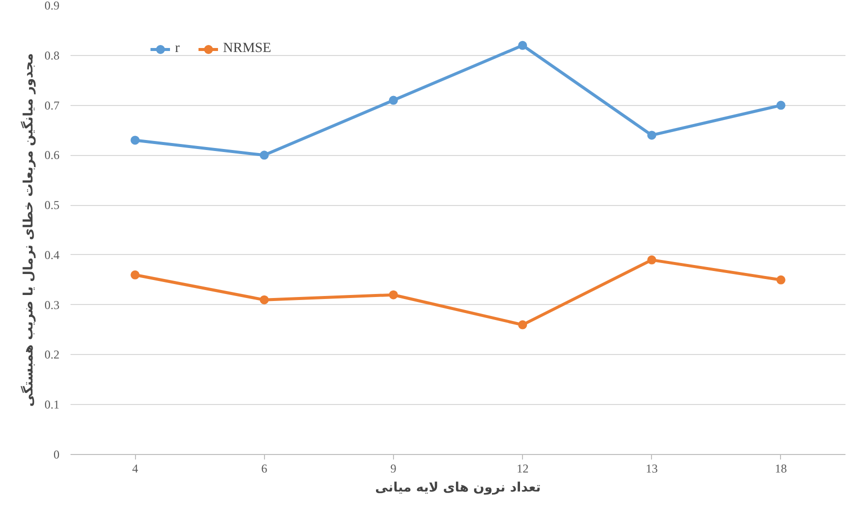  Describe the element at coordinates (52, 305) in the screenshot. I see `y-tick-label: 0.3` at that location.